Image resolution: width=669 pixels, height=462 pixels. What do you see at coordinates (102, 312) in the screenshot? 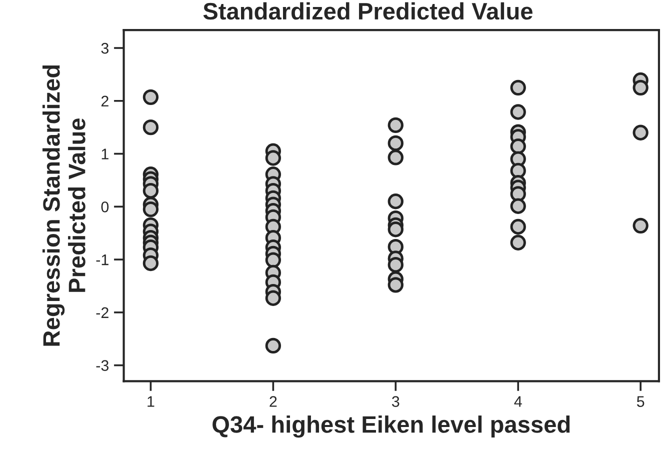
I see `y-tick-label: -2` at bounding box center [102, 312].